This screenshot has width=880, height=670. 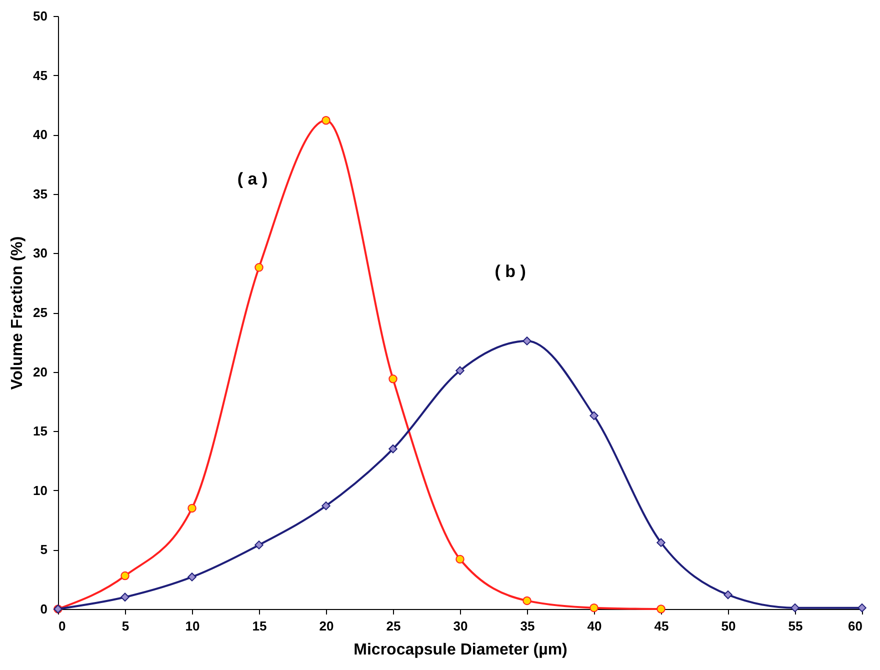 What do you see at coordinates (62, 626) in the screenshot?
I see `x-tick-label: 0` at bounding box center [62, 626].